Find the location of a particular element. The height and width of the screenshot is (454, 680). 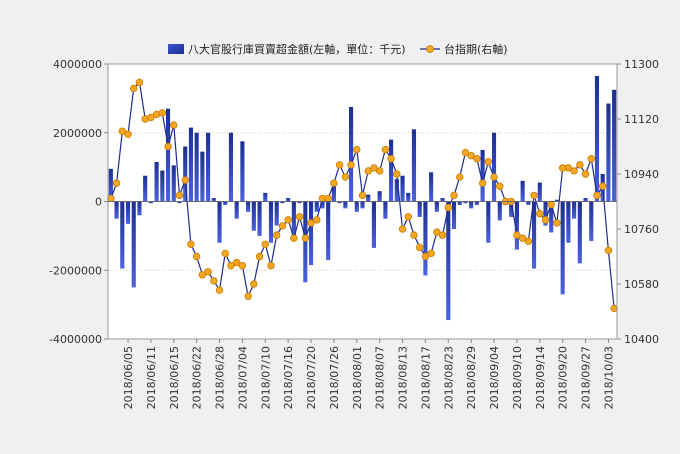

x-tick-label: 2018/06/05 is located at coordinates (128, 377).